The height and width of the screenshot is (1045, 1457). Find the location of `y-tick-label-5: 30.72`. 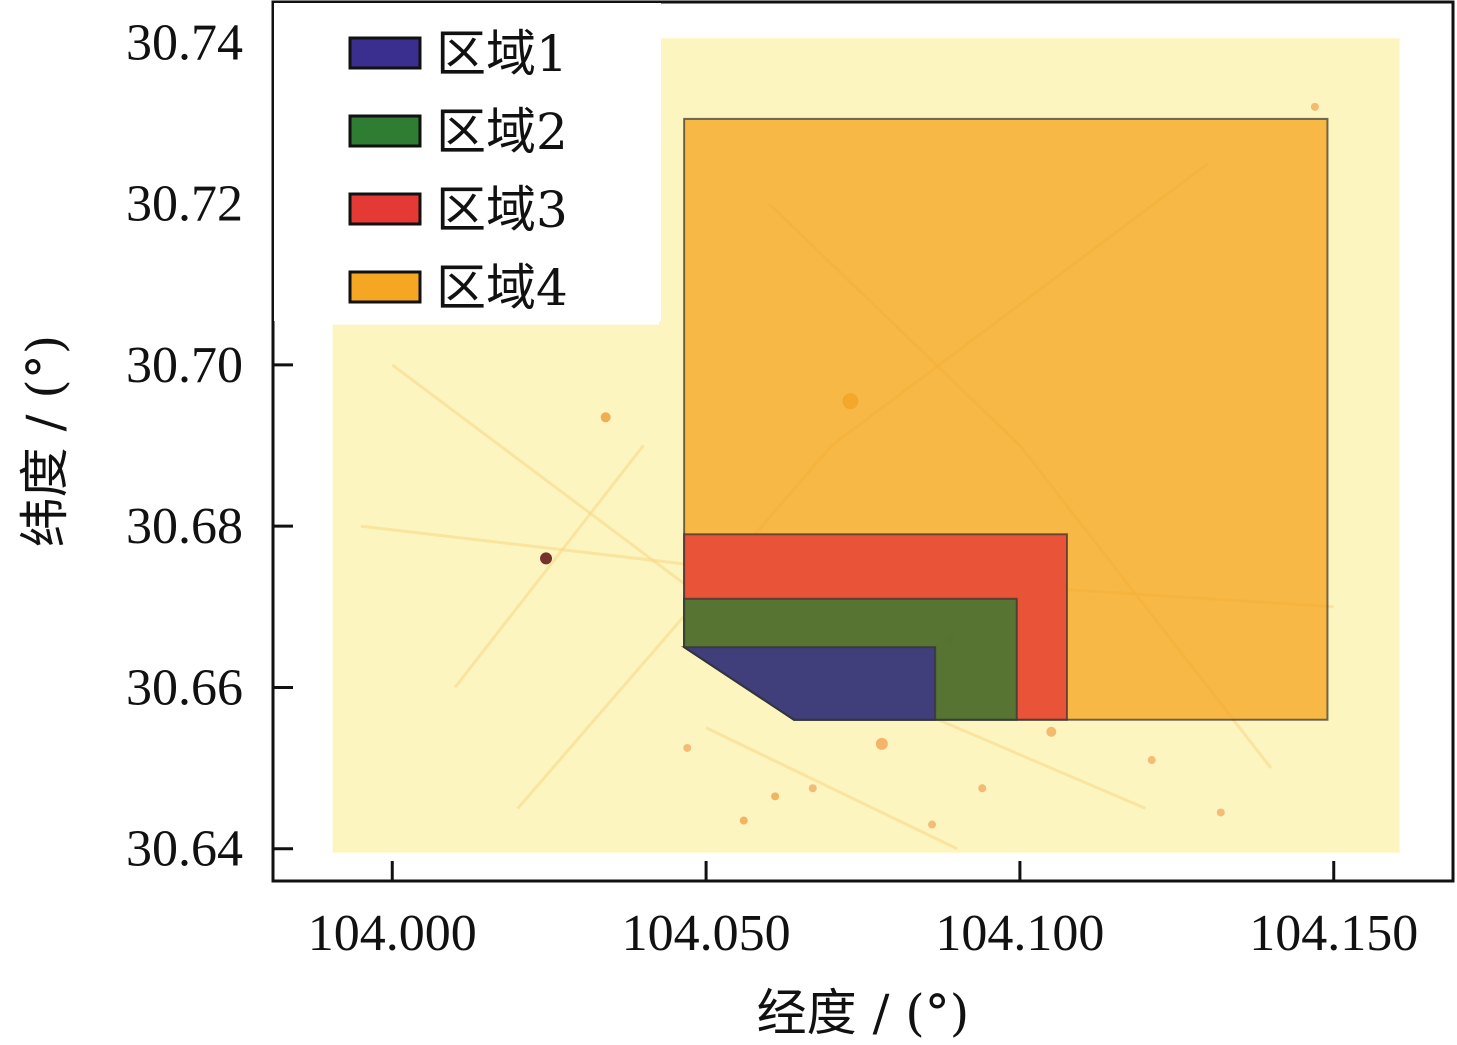

y-tick-label-5: 30.72 is located at coordinates (184, 204).